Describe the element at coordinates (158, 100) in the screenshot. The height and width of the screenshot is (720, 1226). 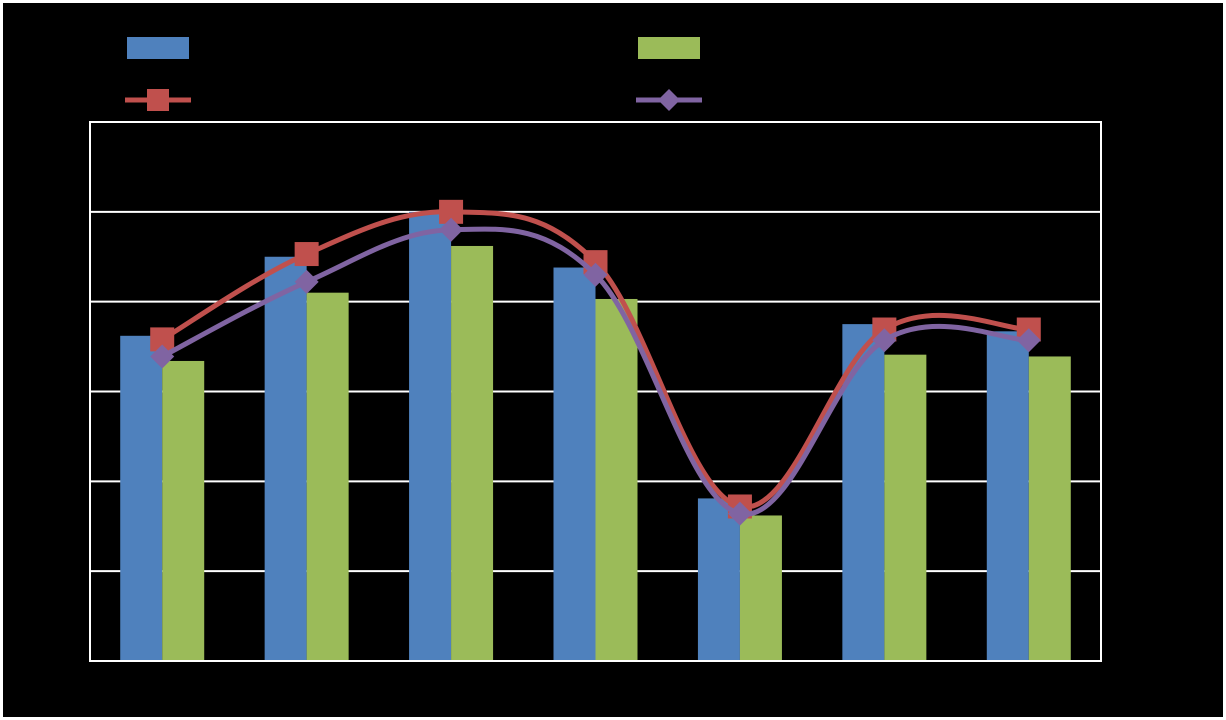
I see `legend-marker-square` at that location.